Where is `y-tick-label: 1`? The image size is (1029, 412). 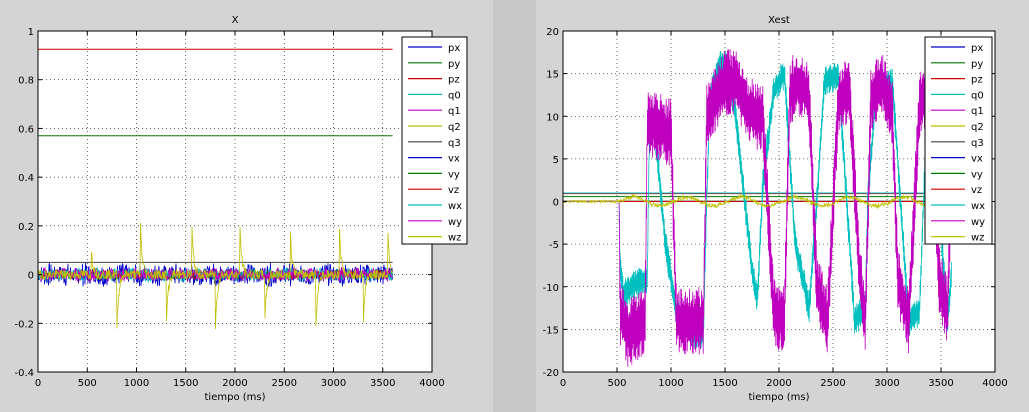
y-tick-label: 1 is located at coordinates (31, 32).